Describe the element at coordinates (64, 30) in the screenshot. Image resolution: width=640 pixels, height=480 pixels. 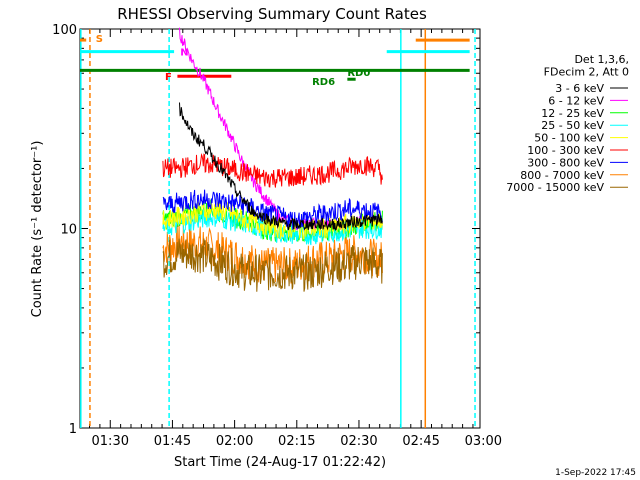
I see `y-tick-label: 100` at that location.